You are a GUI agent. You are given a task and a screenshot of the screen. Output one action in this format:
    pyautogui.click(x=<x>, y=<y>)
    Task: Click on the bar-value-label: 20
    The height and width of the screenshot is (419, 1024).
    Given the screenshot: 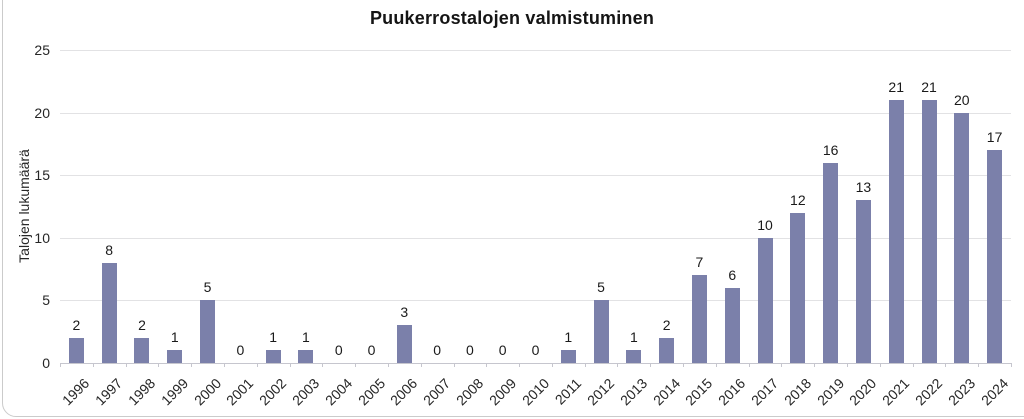 What is the action you would take?
    pyautogui.click(x=962, y=100)
    